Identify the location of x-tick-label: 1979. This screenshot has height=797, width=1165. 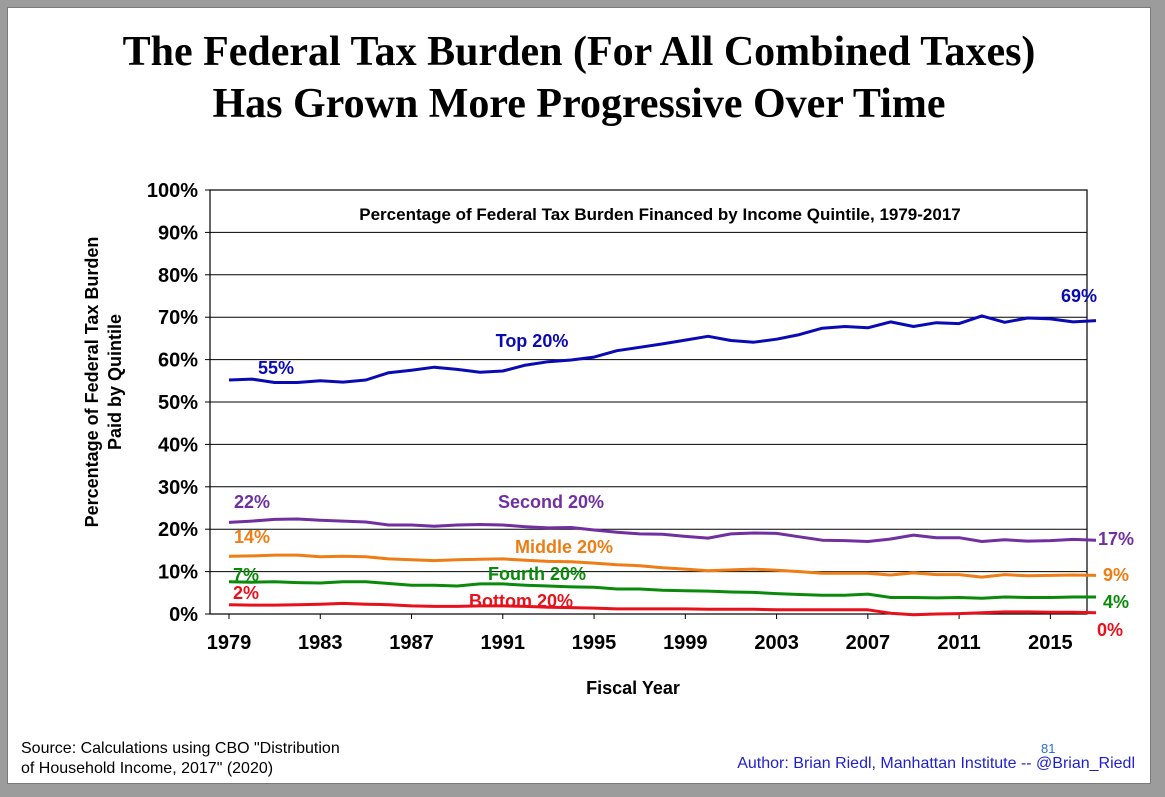
(229, 643).